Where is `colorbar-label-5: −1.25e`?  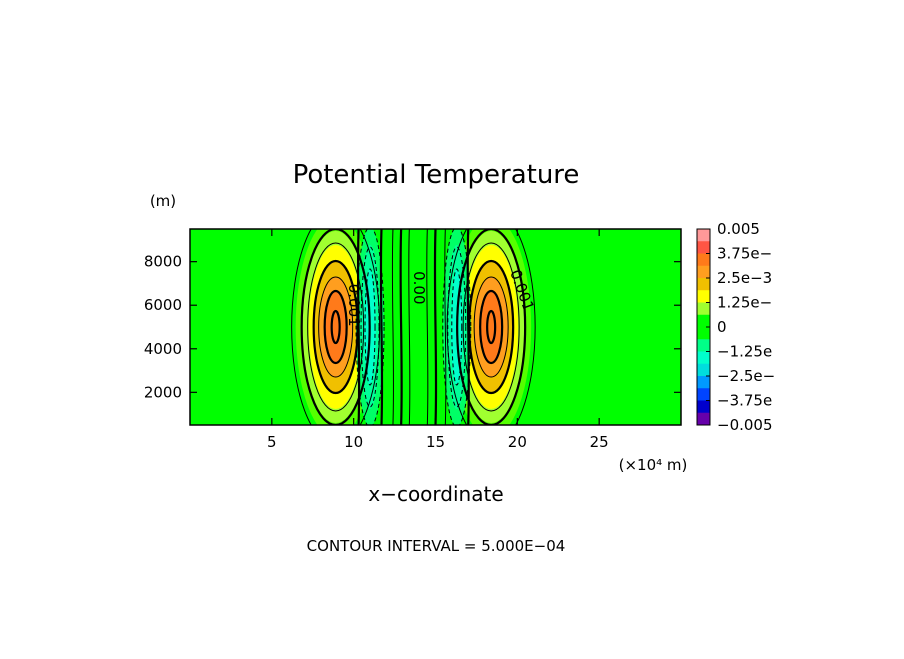
colorbar-label-5: −1.25e is located at coordinates (744, 352).